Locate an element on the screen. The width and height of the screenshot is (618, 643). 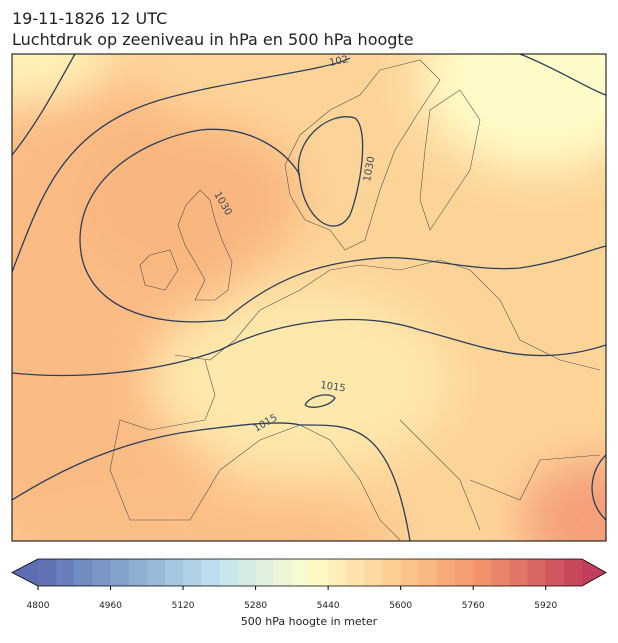
colorbar-outline is located at coordinates (309, 572).